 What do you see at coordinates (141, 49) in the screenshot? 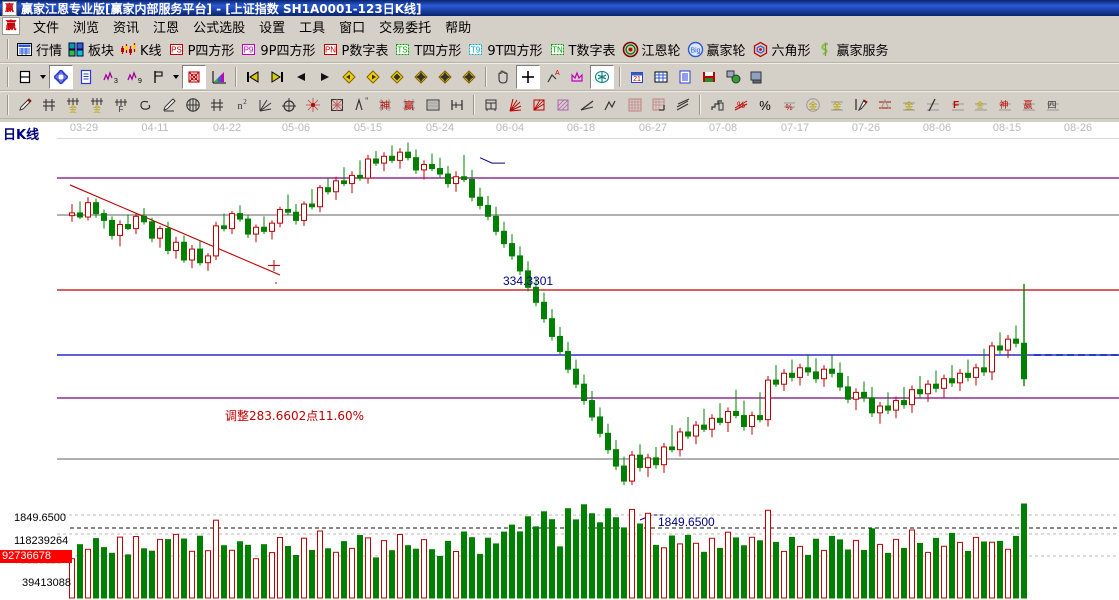
I see `toolbar-button-kline: K线` at bounding box center [141, 49].